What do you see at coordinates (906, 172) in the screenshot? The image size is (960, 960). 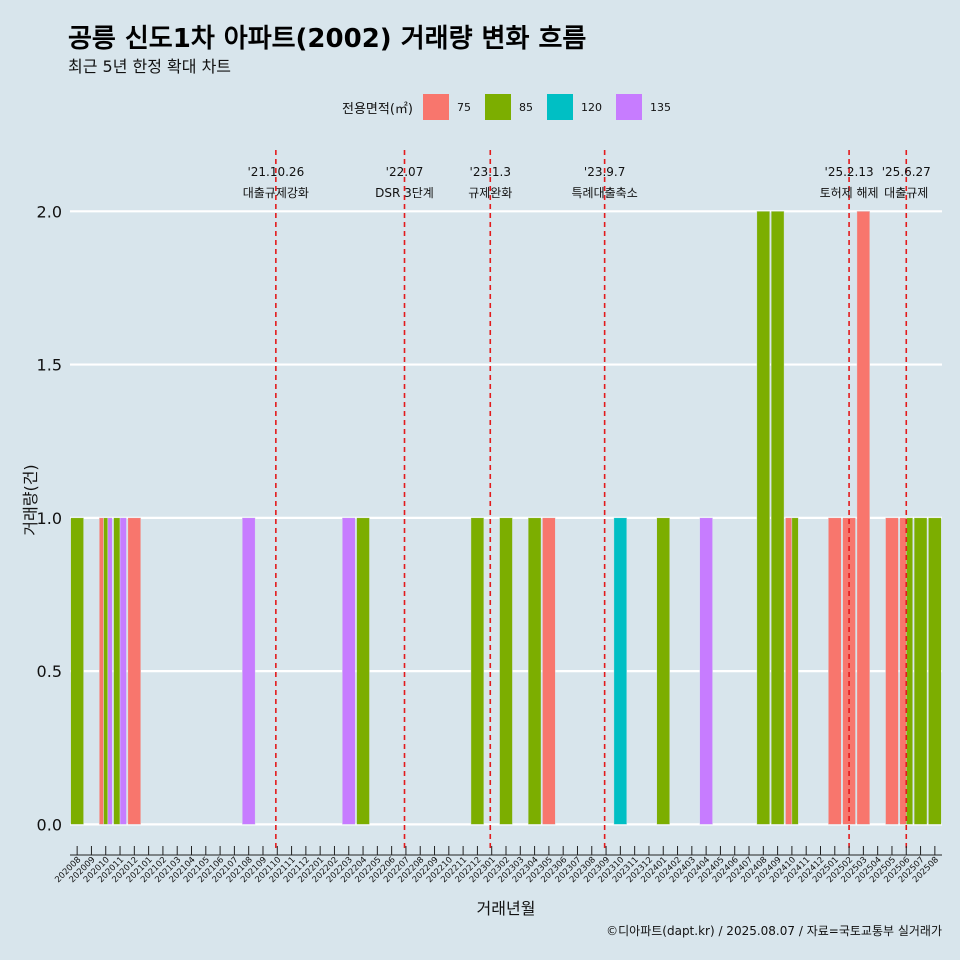 I see `event-date-label: '25.6.27` at bounding box center [906, 172].